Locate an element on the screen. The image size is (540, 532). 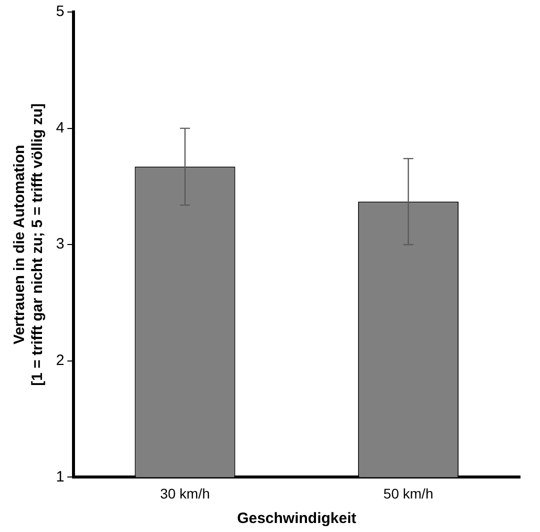
x-tick-label: 50 km/h is located at coordinates (408, 493).